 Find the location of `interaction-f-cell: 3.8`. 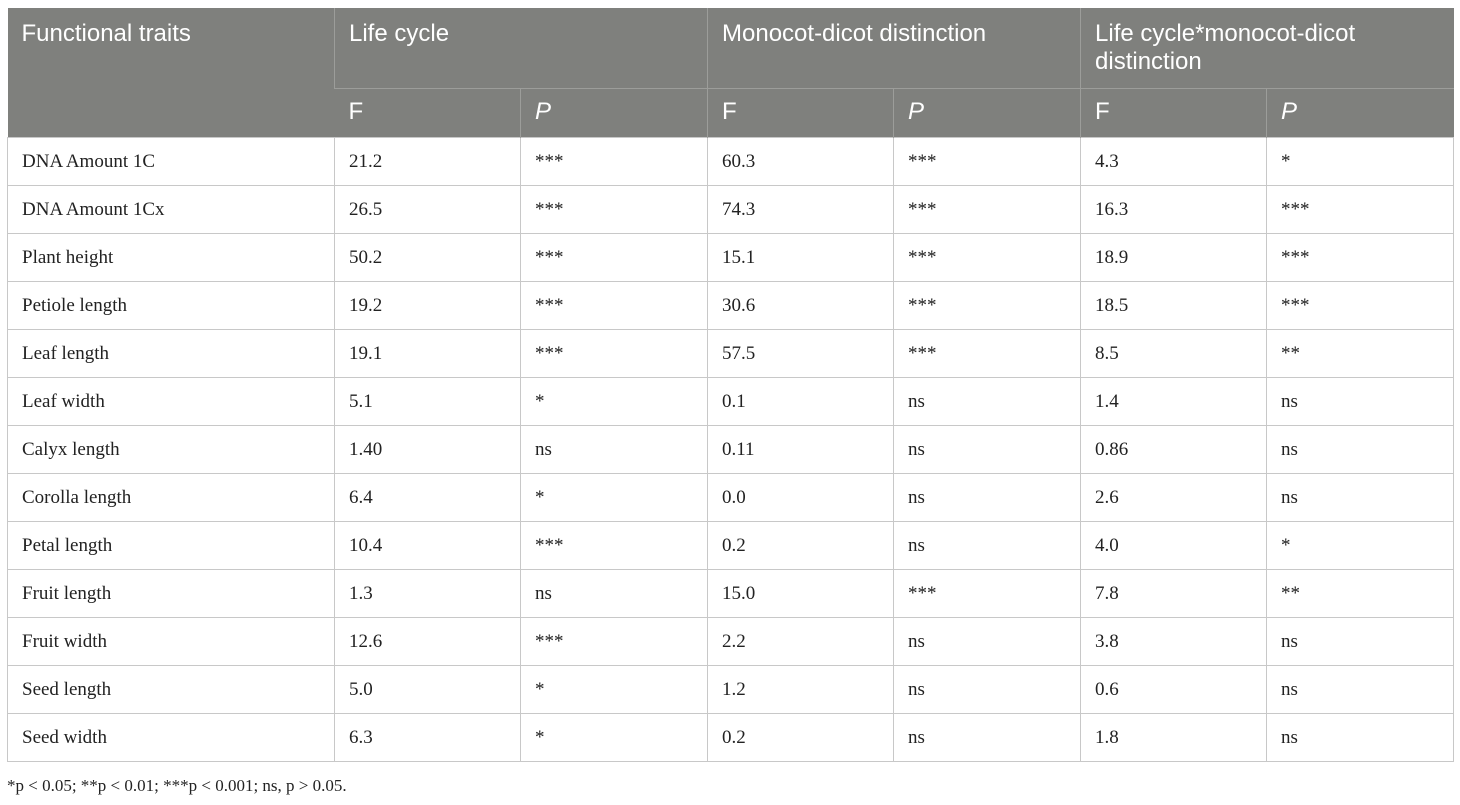

interaction-f-cell: 3.8 is located at coordinates (1174, 641).